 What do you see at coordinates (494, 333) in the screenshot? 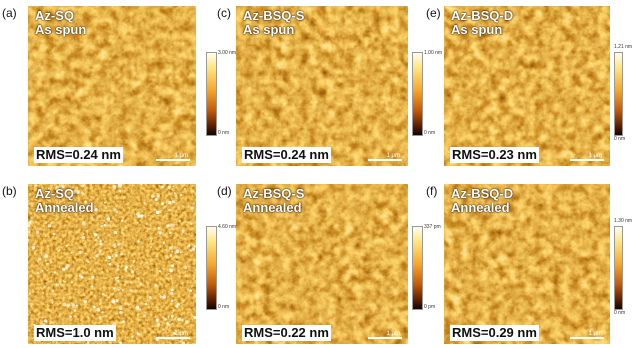
I see `rms-label: RMS=0.29 nm` at bounding box center [494, 333].